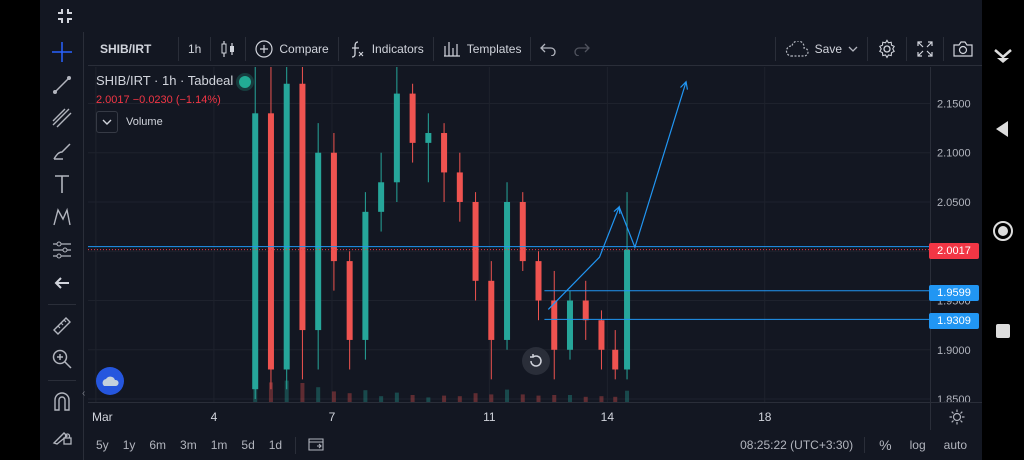 The width and height of the screenshot is (1024, 460). Describe the element at coordinates (62, 151) in the screenshot. I see `brush-icon` at that location.